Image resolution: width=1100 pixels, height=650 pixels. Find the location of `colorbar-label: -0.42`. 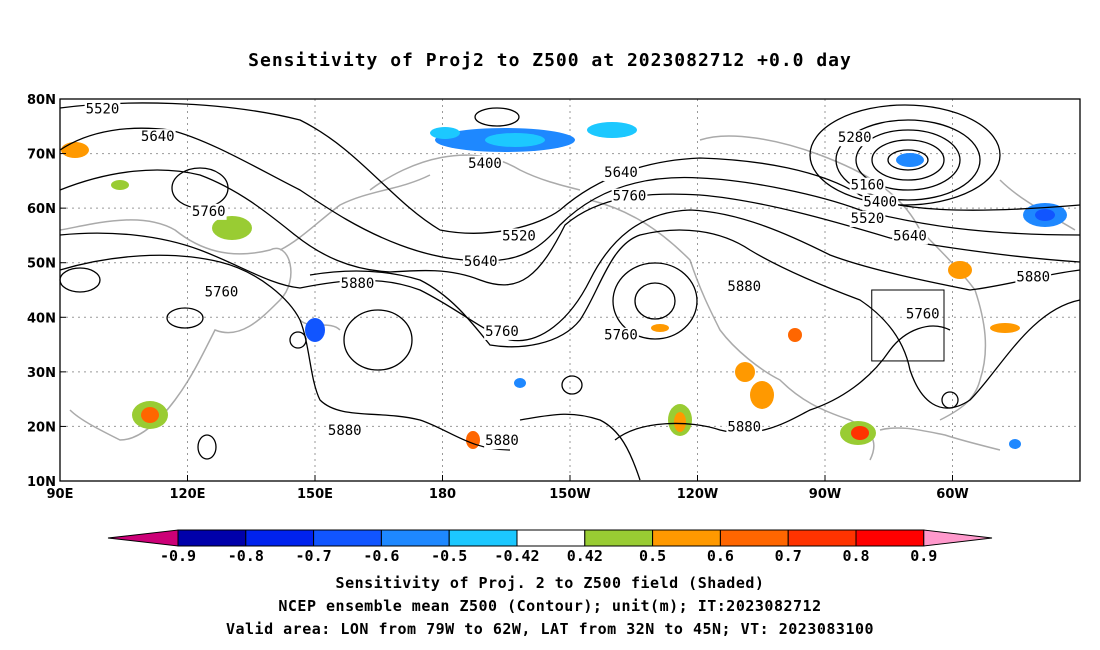

colorbar-label: -0.42 is located at coordinates (516, 556).